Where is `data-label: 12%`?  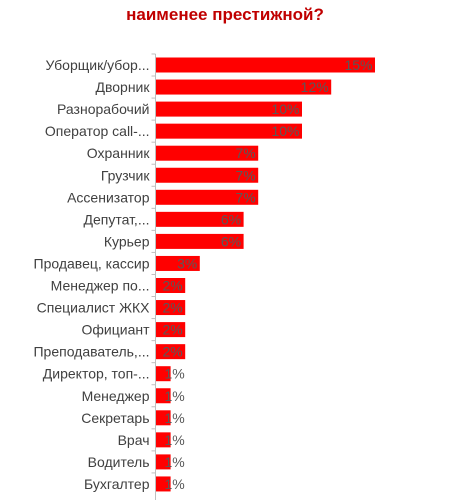 data-label: 12% is located at coordinates (315, 87).